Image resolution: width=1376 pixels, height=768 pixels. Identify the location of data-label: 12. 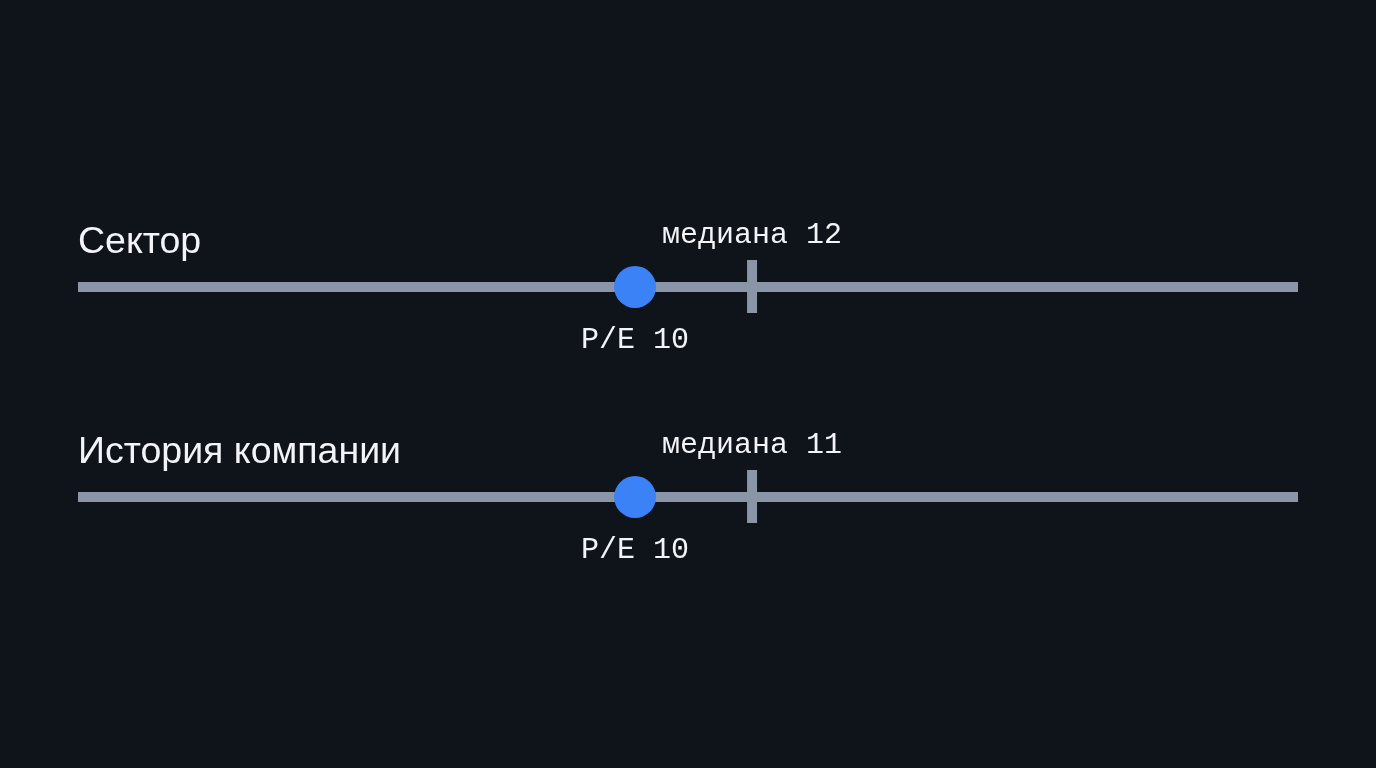
(824, 235).